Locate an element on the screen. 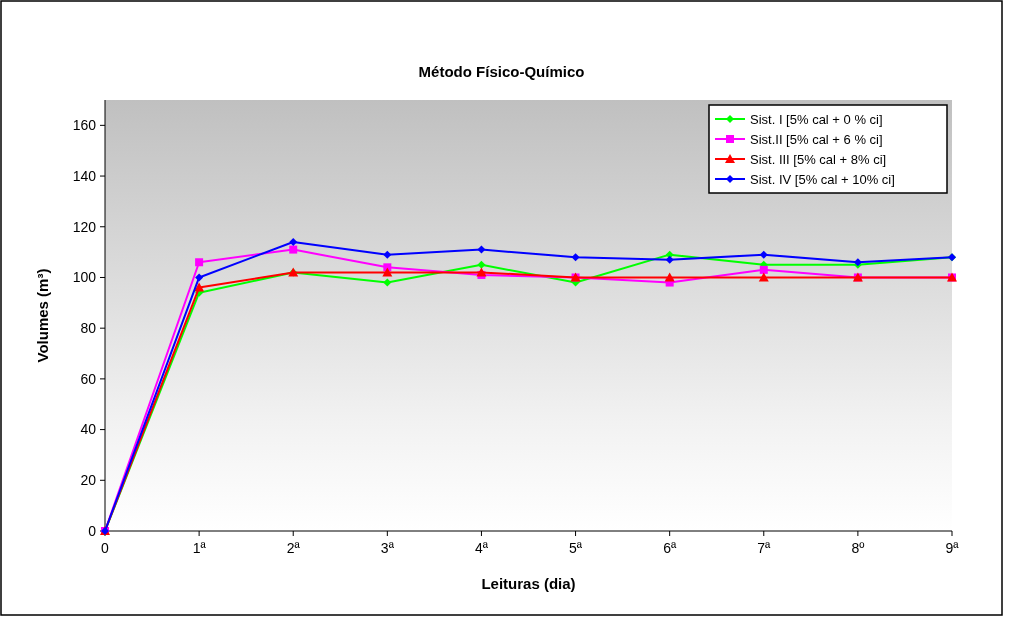 The image size is (1015, 636). x-tick-label: 2ª is located at coordinates (293, 548).